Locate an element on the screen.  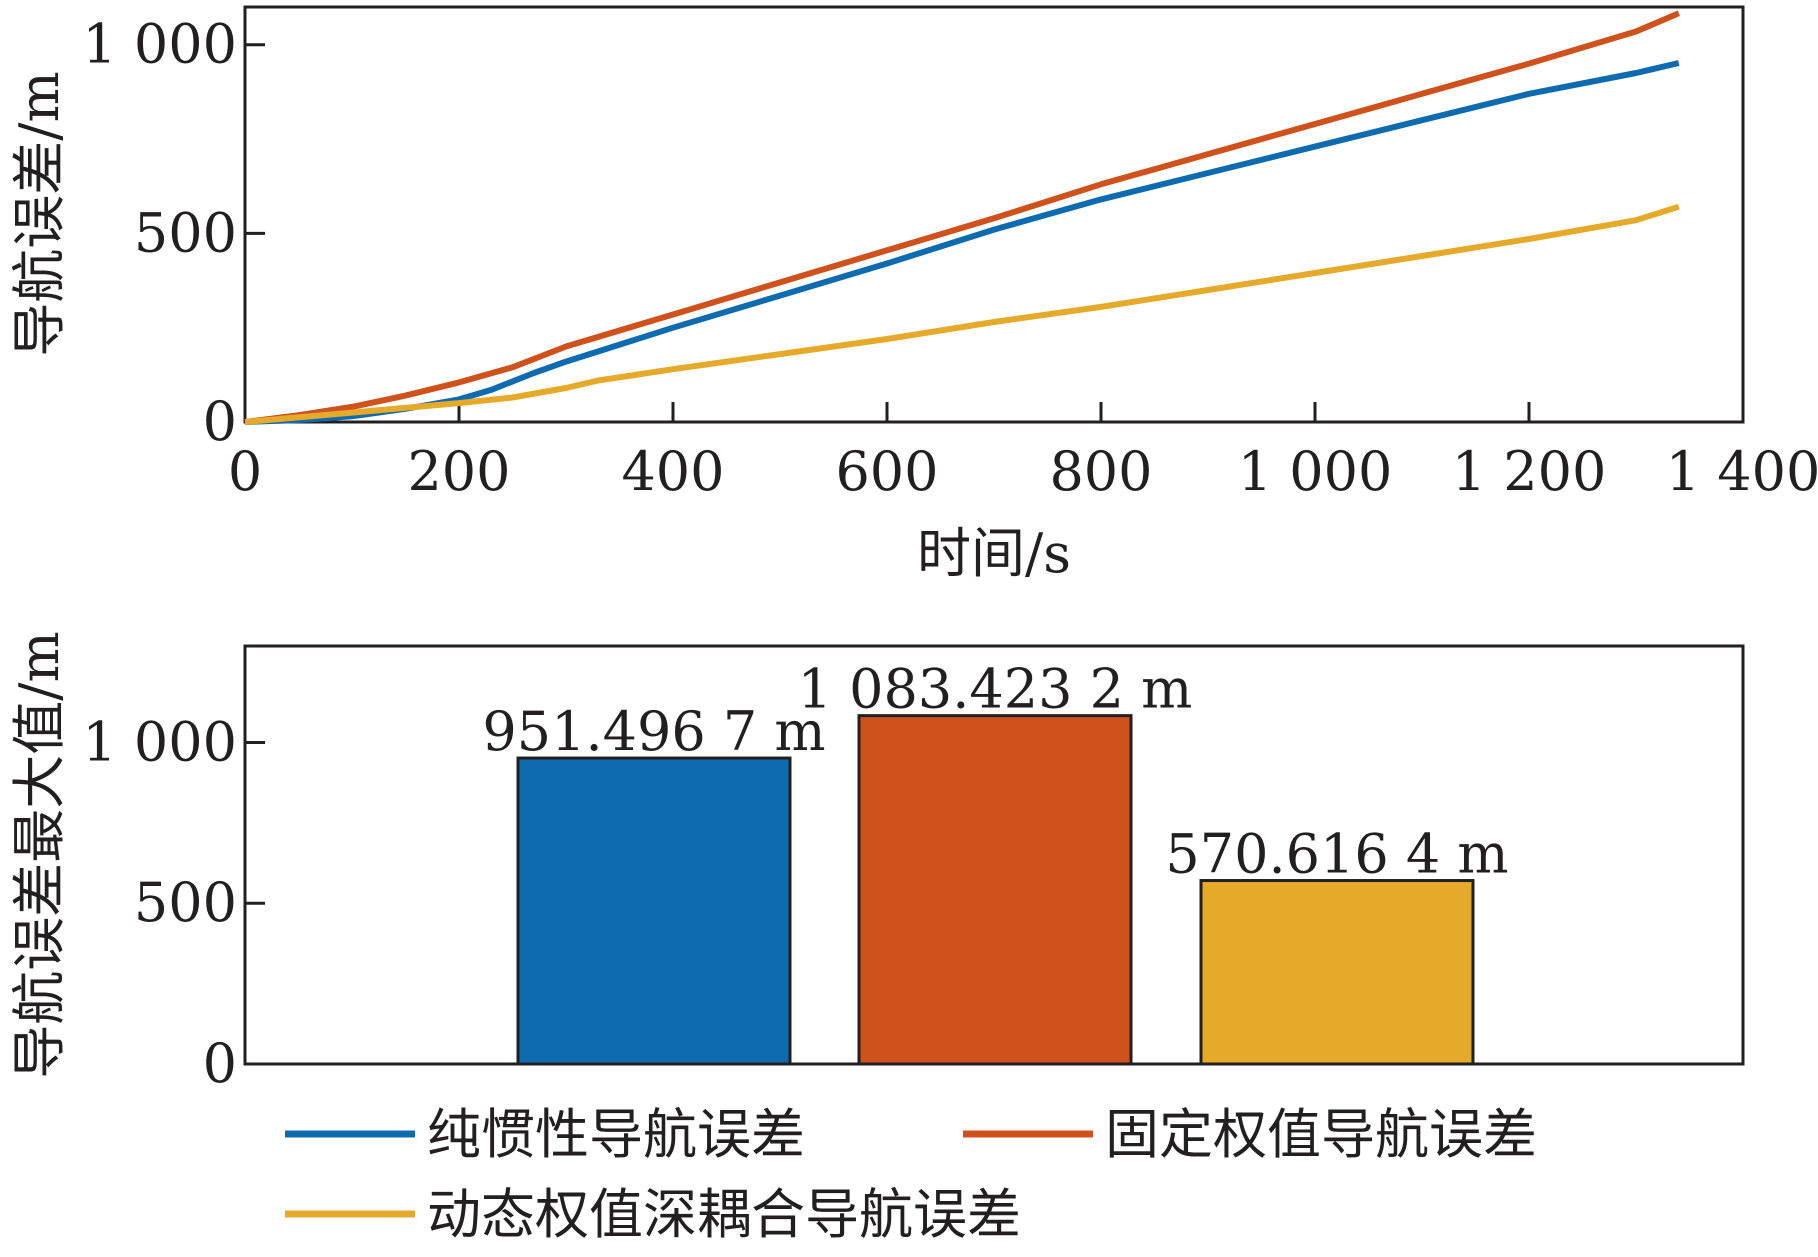
x-tick-label: 200 is located at coordinates (458, 471).